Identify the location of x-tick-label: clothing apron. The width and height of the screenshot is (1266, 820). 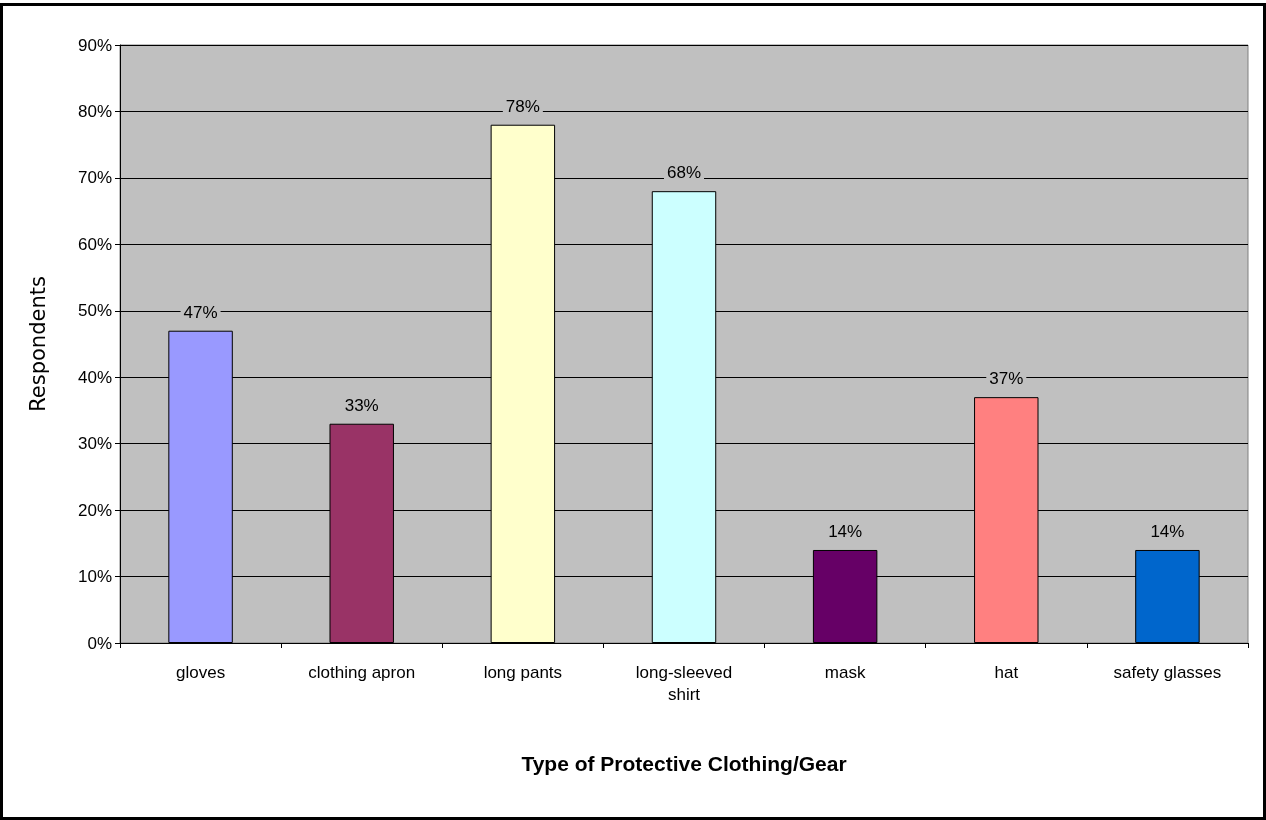
(362, 672).